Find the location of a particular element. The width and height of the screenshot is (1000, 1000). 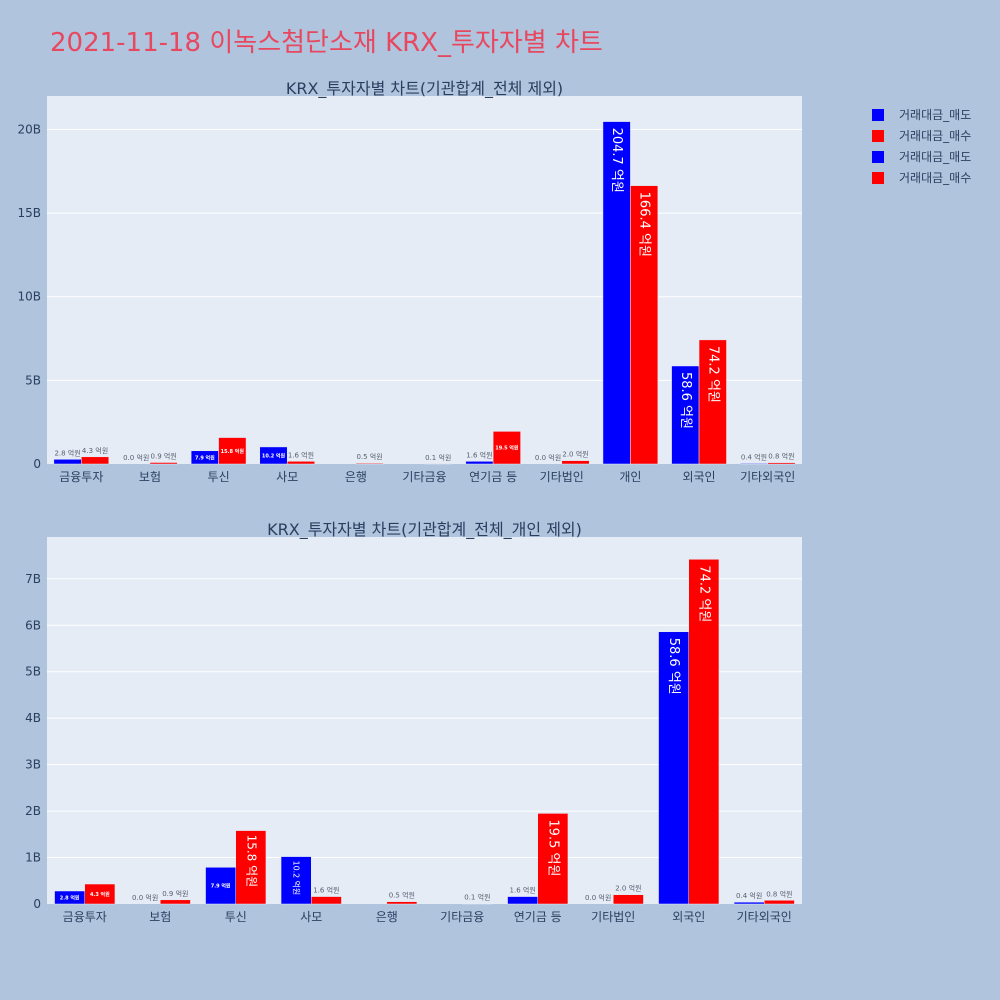

y-tick-label: 3B is located at coordinates (33, 765).